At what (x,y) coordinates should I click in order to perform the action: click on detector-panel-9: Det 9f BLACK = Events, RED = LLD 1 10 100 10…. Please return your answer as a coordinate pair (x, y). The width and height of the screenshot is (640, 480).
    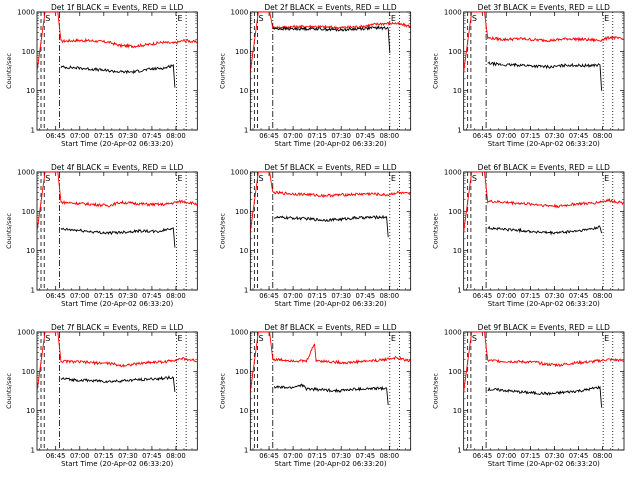
    Looking at the image, I should click on (528, 395).